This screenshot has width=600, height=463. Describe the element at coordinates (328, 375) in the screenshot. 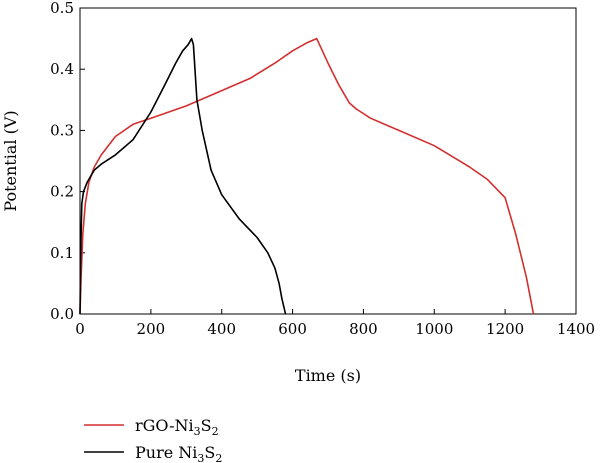

I see `x-axis-label: Time (s)` at that location.